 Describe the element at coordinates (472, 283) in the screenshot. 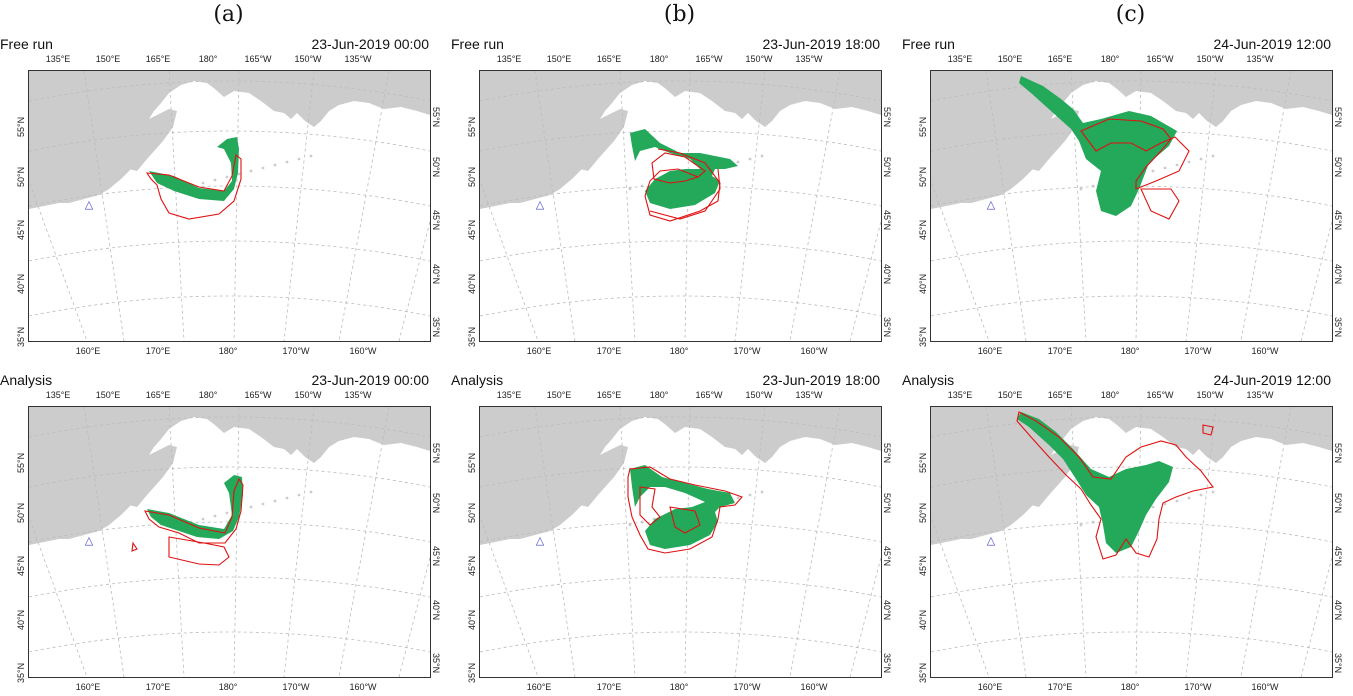

I see `lat-tick-left: 40°N` at that location.